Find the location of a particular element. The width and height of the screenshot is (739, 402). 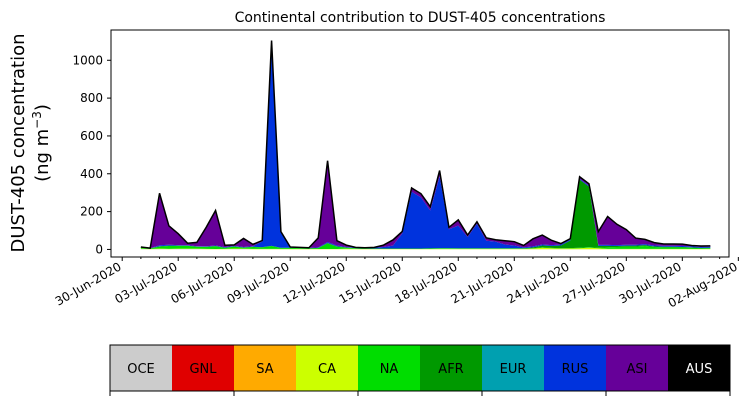

legend-label-aus: AUS is located at coordinates (699, 369).